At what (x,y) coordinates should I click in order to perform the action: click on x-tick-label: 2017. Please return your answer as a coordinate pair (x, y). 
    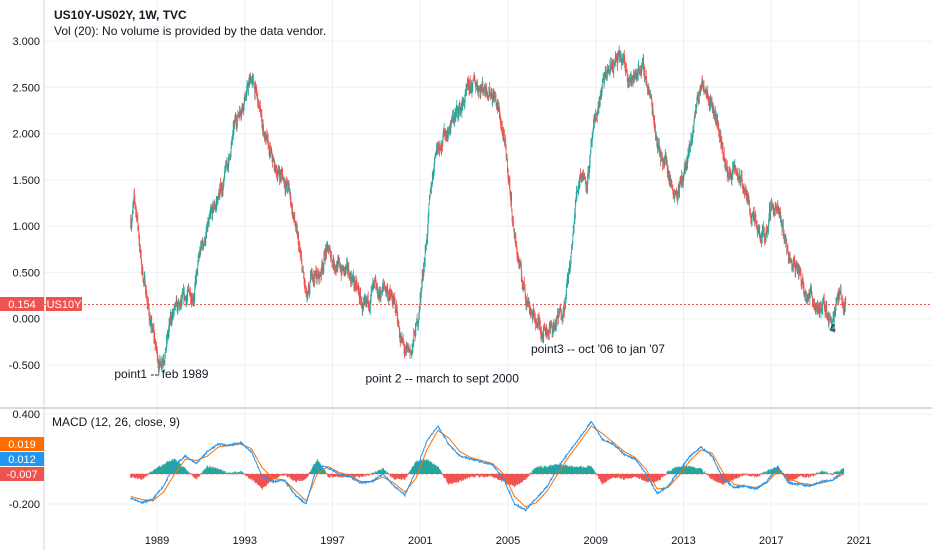
    Looking at the image, I should click on (771, 541).